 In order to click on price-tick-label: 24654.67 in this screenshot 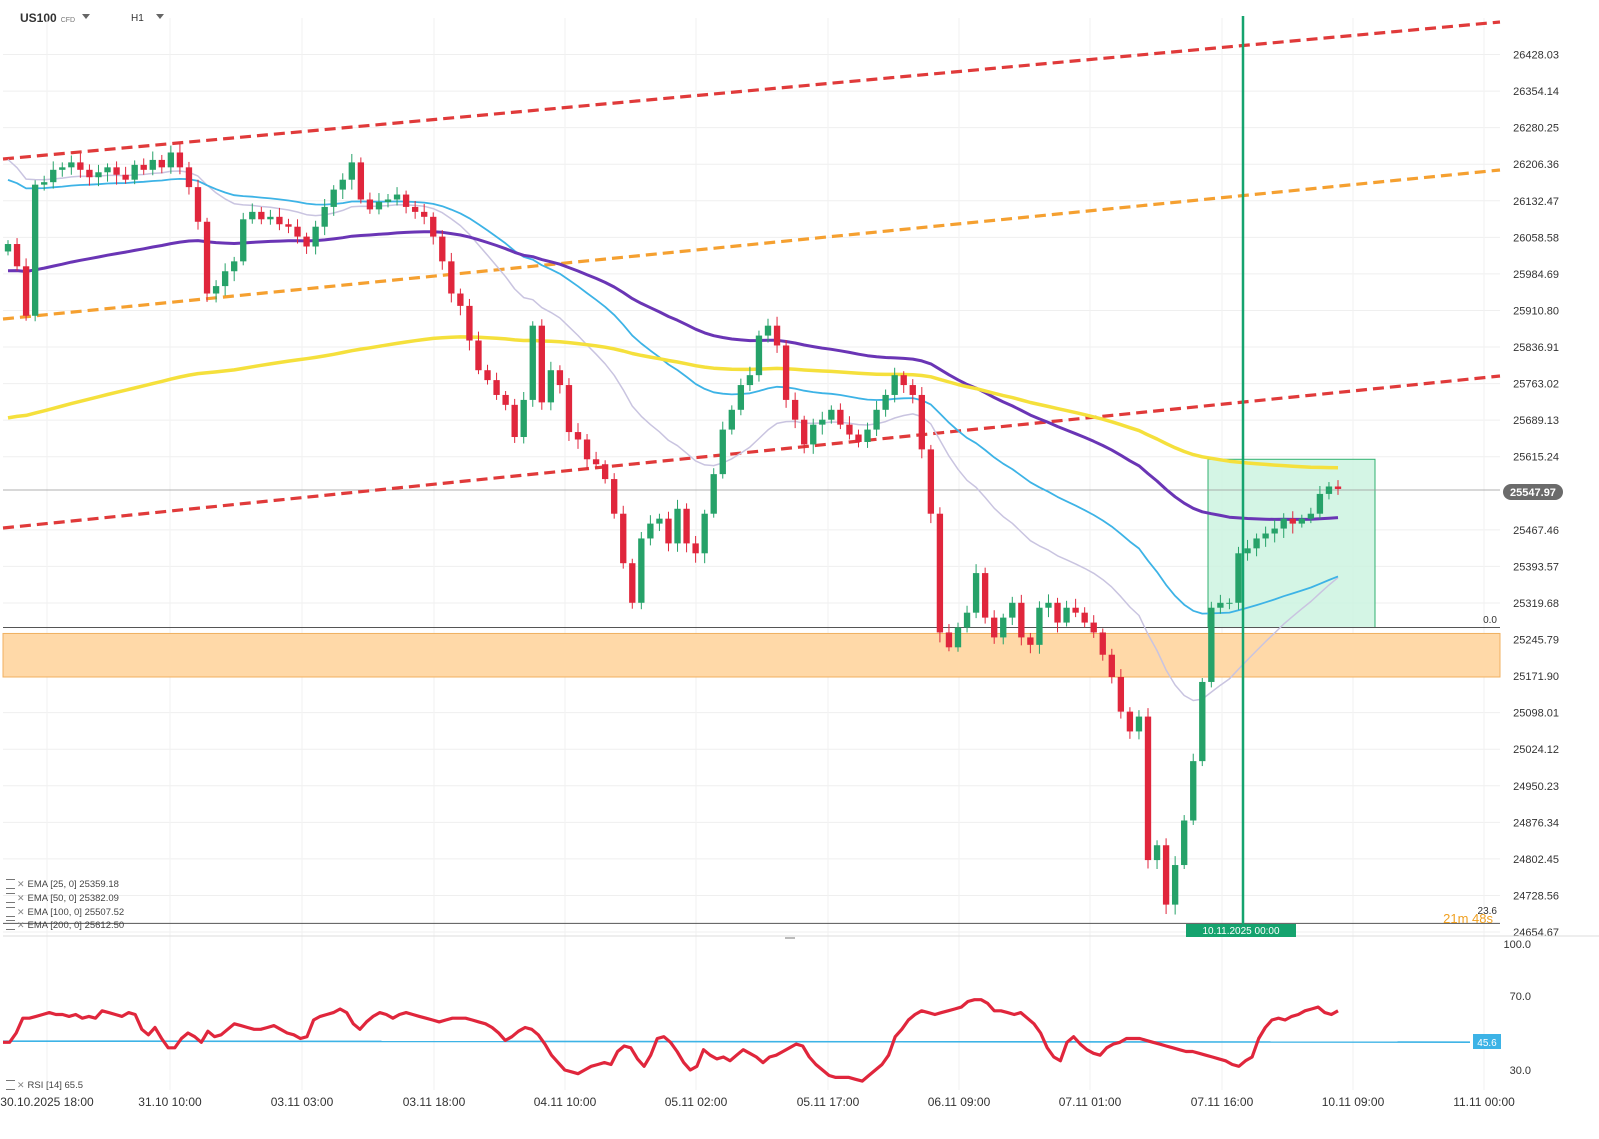, I will do `click(1536, 933)`.